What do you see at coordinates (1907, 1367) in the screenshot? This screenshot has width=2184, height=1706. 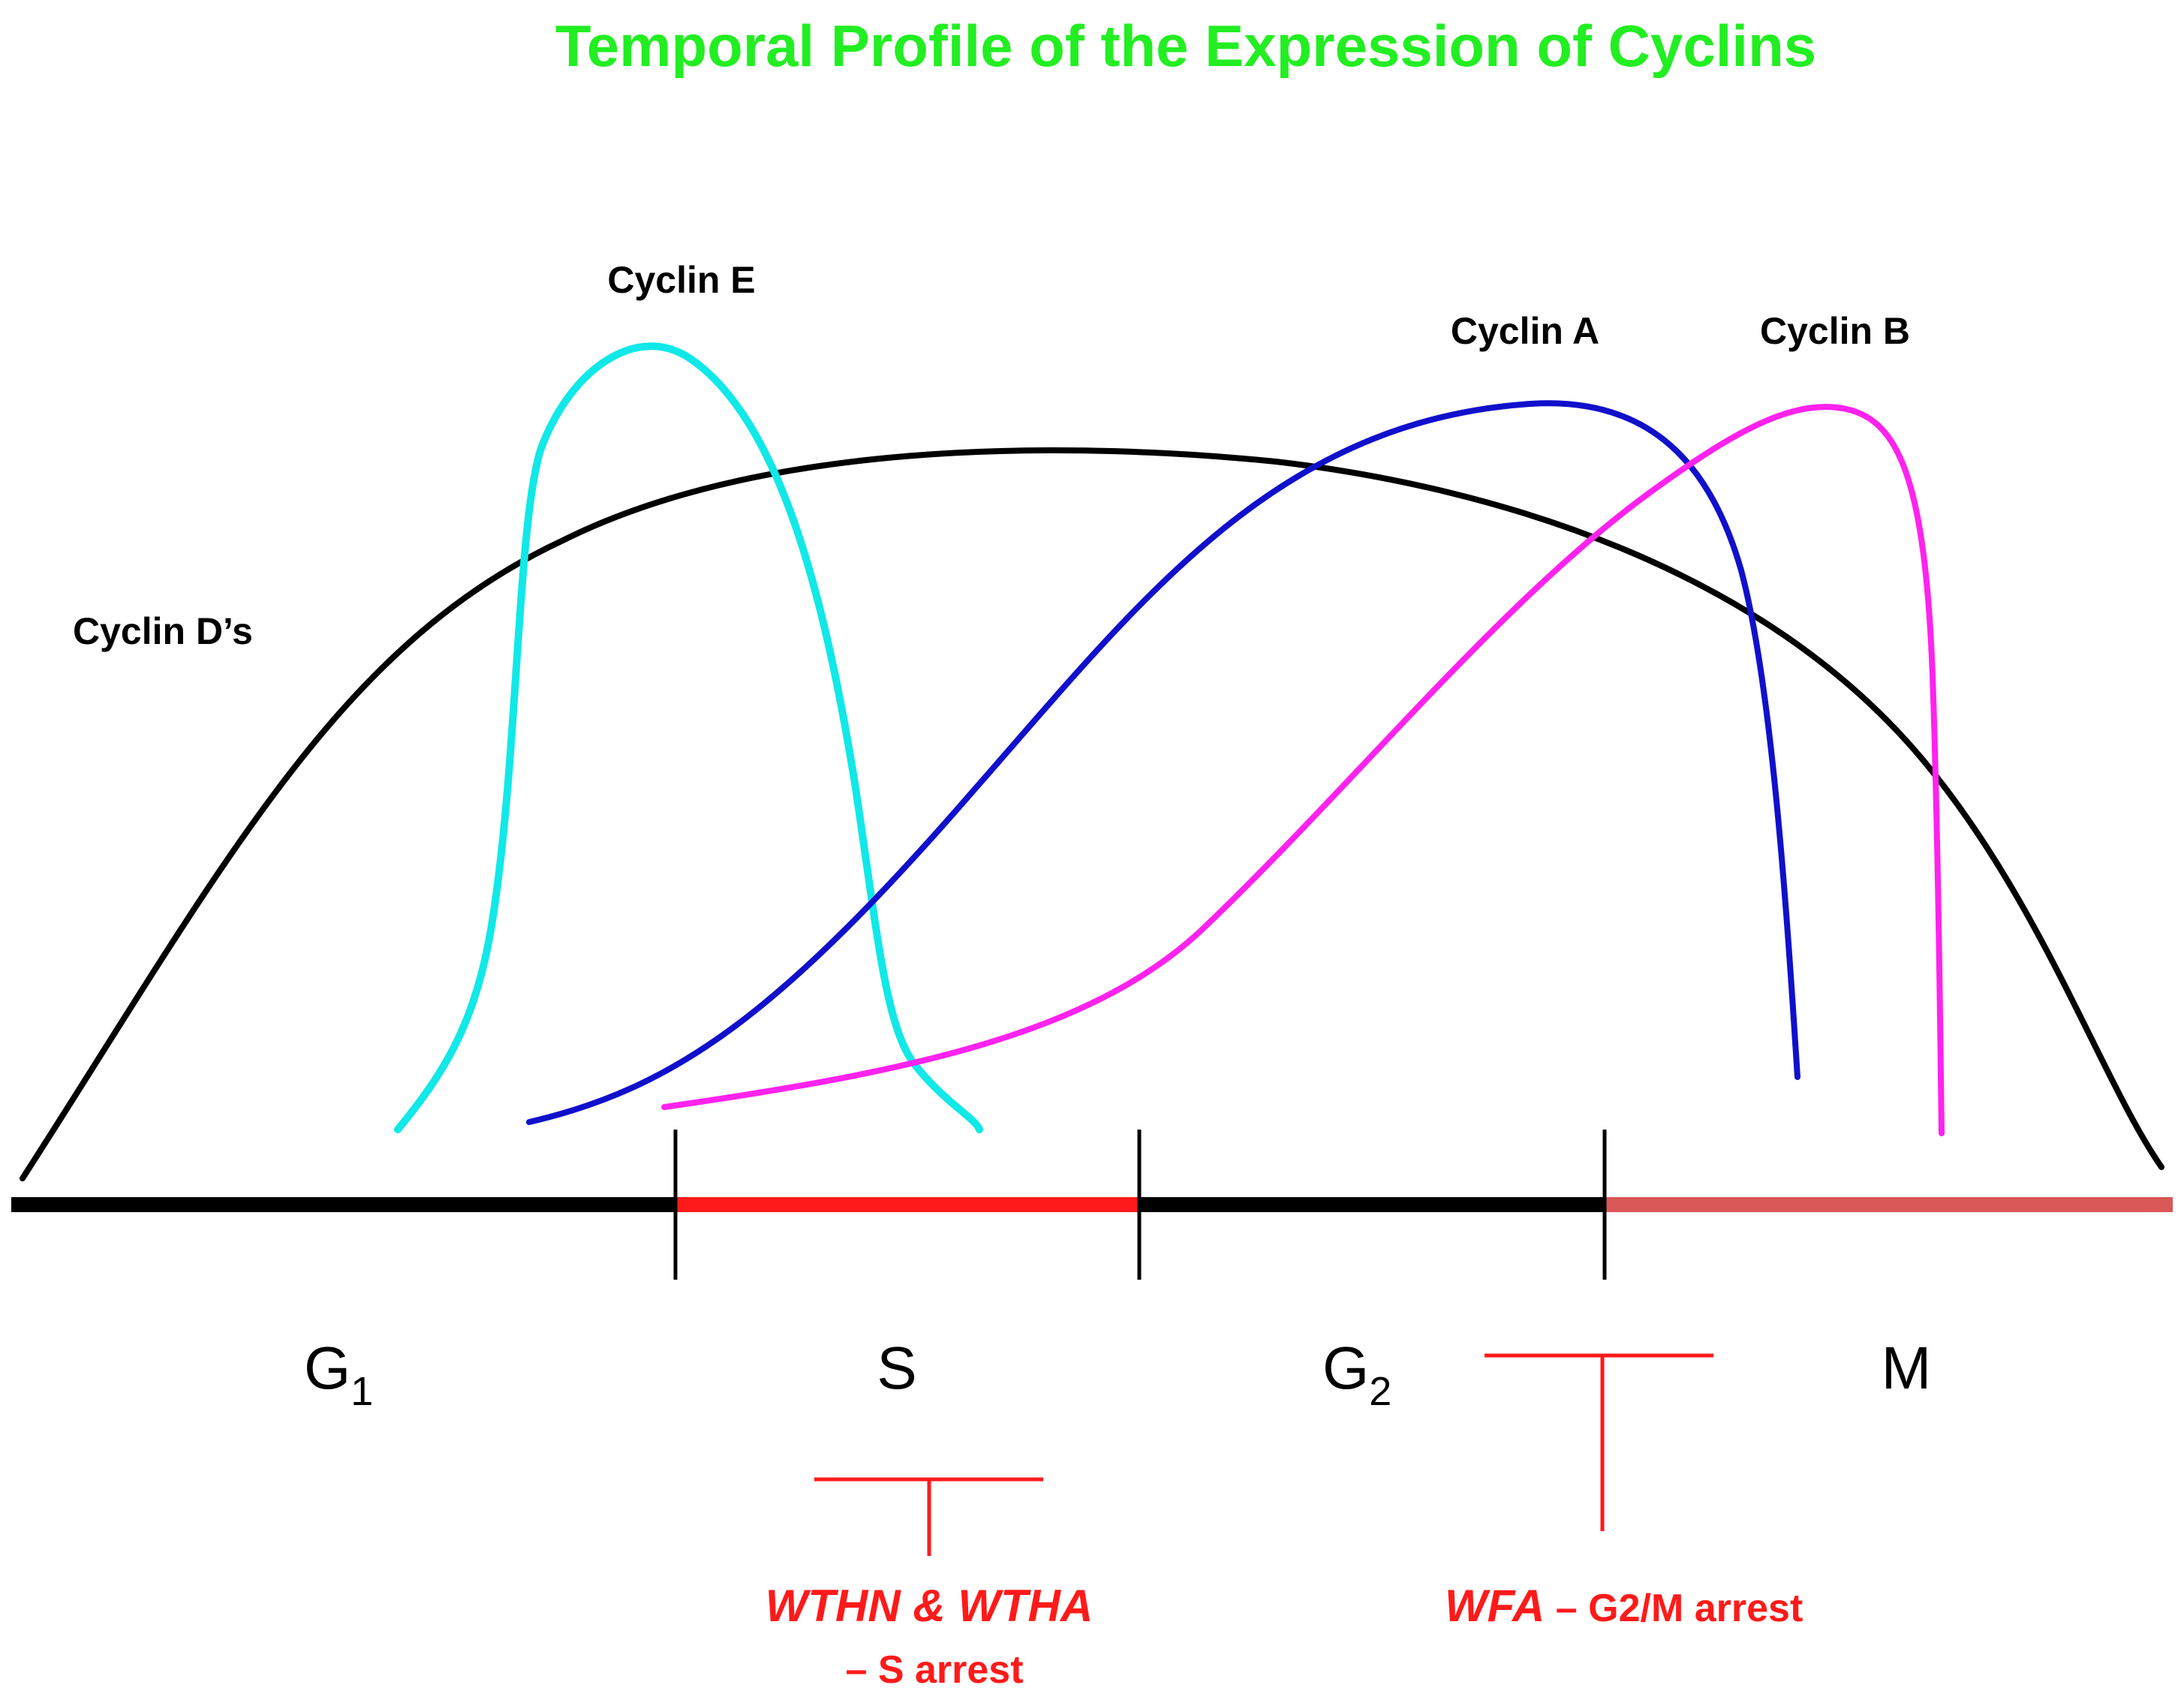 I see `phase-m-label: M` at bounding box center [1907, 1367].